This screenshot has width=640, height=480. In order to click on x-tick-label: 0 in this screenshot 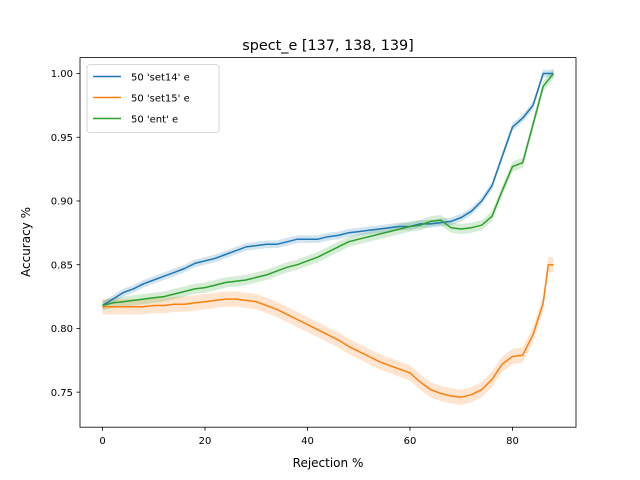, I will do `click(102, 441)`.